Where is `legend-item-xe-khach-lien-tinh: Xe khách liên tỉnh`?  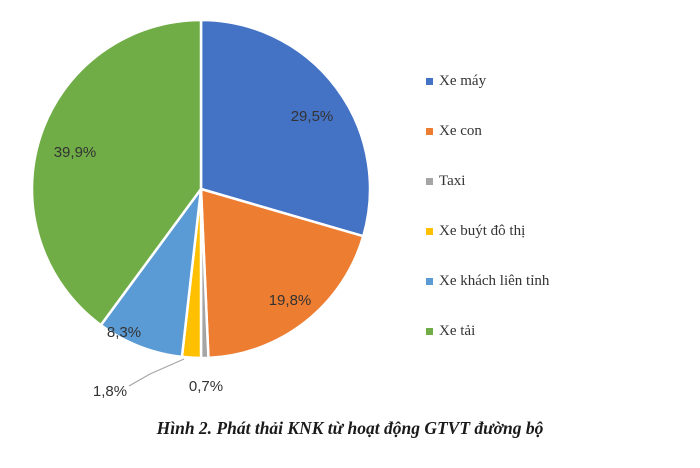
legend-item-xe-khach-lien-tinh: Xe khách liên tỉnh is located at coordinates (556, 281).